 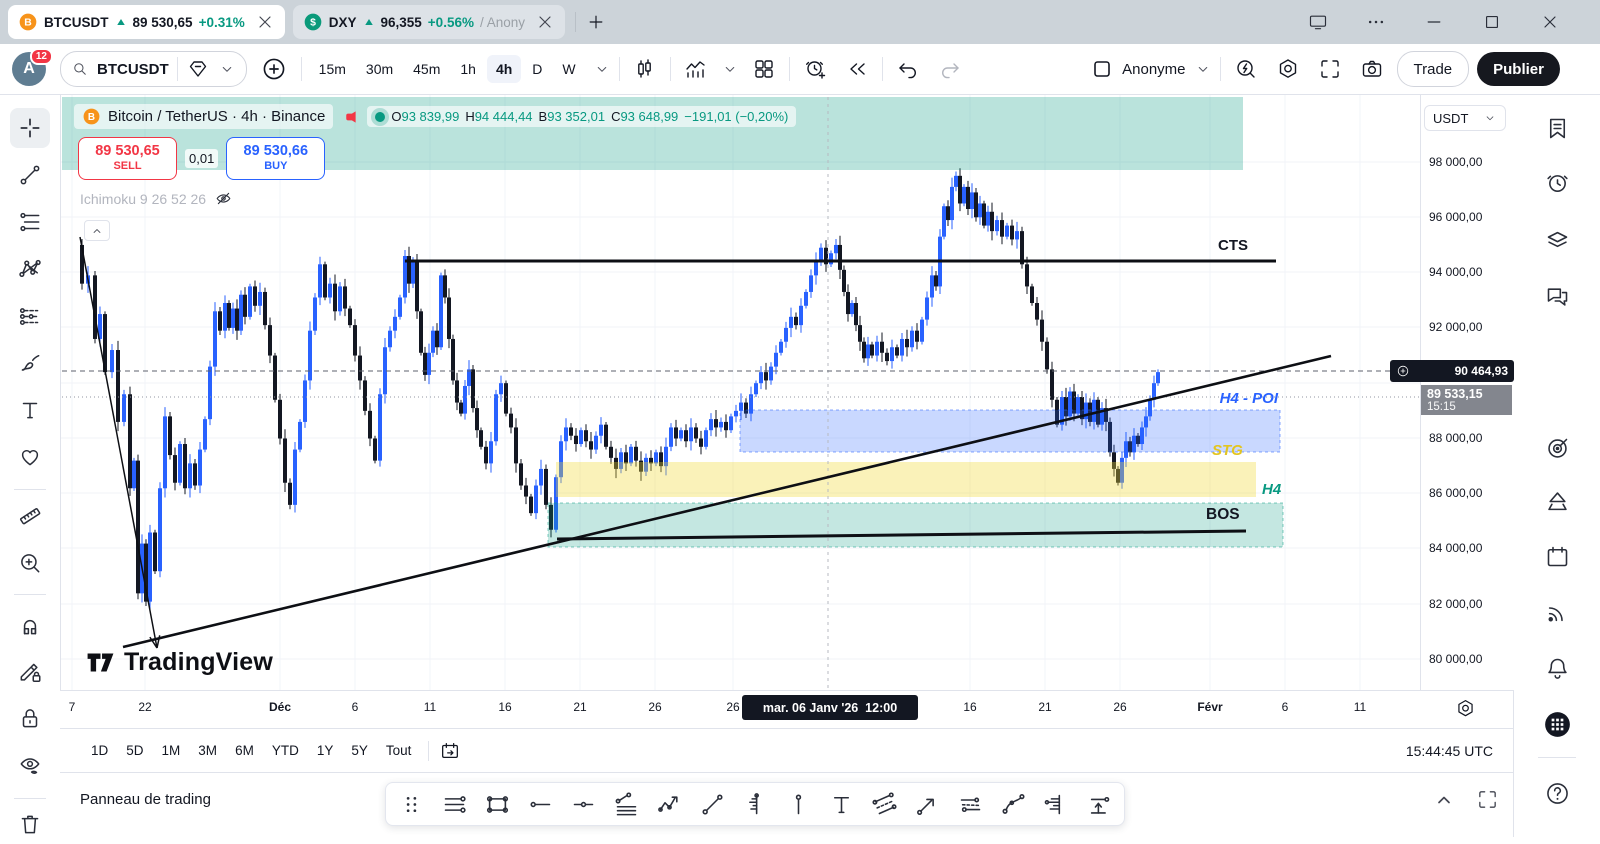 I want to click on tool-help, so click(x=1557, y=793).